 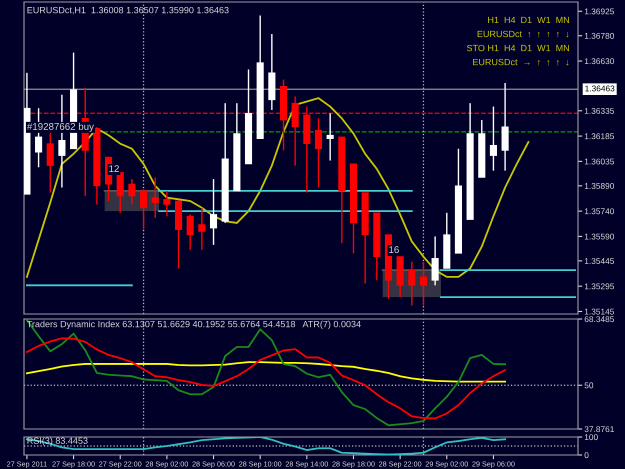 What do you see at coordinates (528, 20) in the screenshot?
I see `annotation: H1 H4 D1 W1 MN` at bounding box center [528, 20].